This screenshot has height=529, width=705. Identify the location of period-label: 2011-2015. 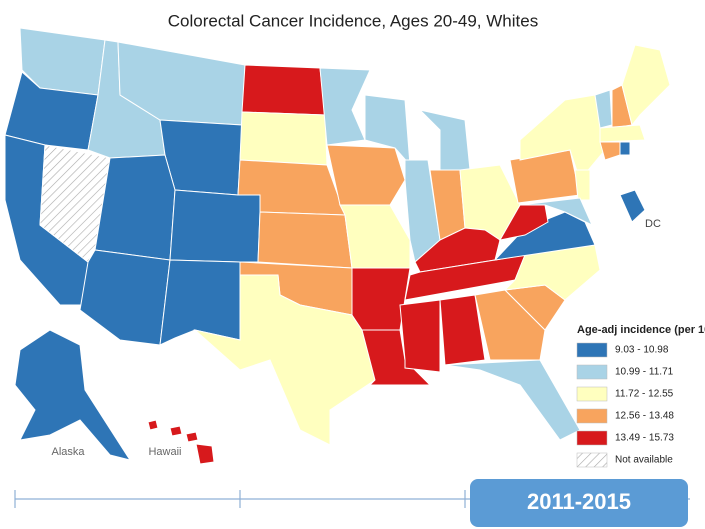
(579, 501).